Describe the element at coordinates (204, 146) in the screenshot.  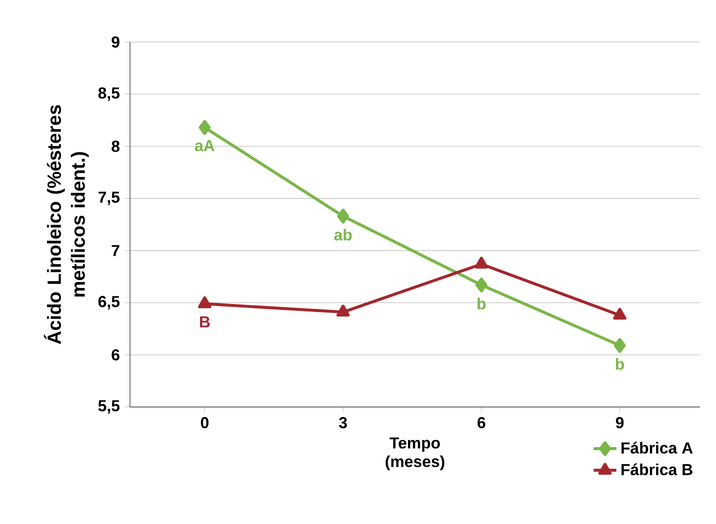
I see `annotation: aA` at that location.